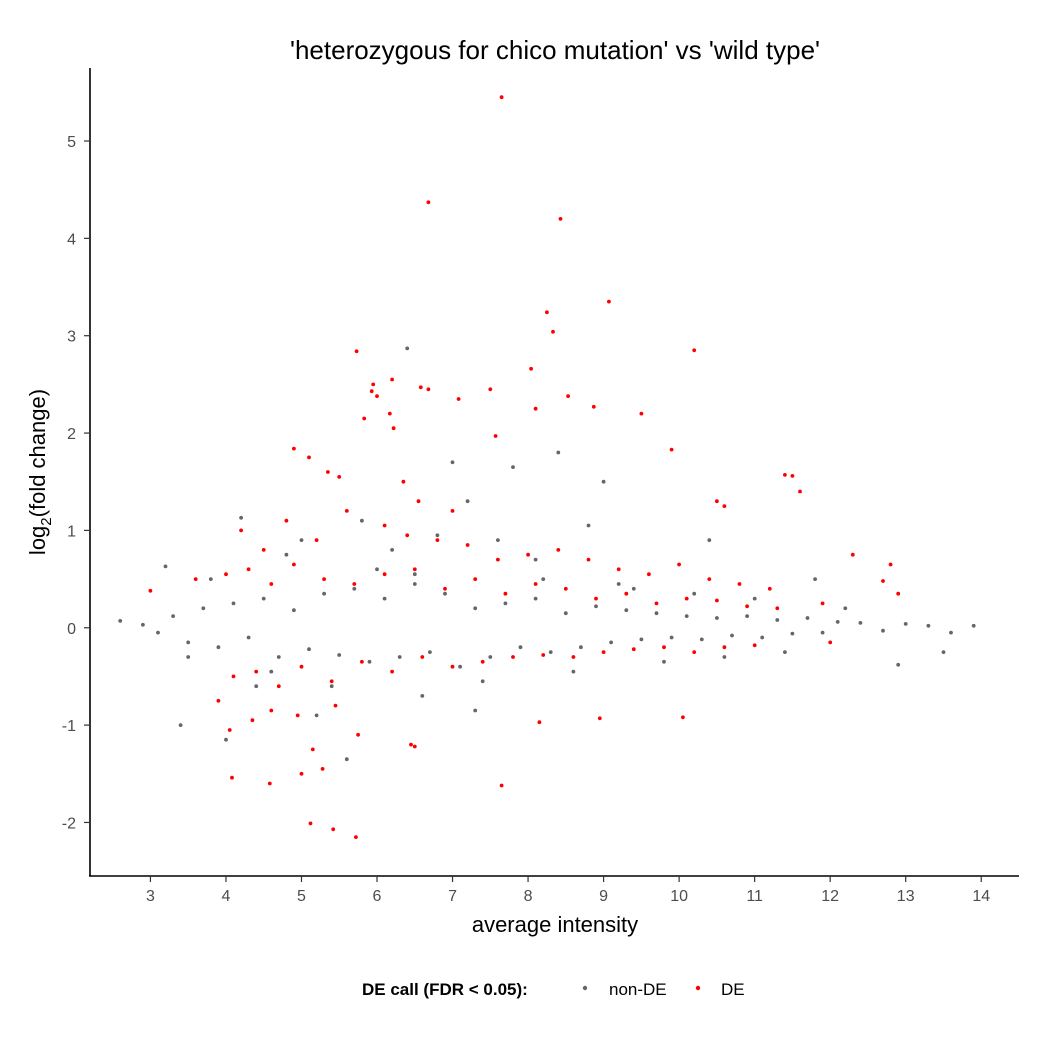  Describe the element at coordinates (71, 629) in the screenshot. I see `y-tick-label: 0` at that location.